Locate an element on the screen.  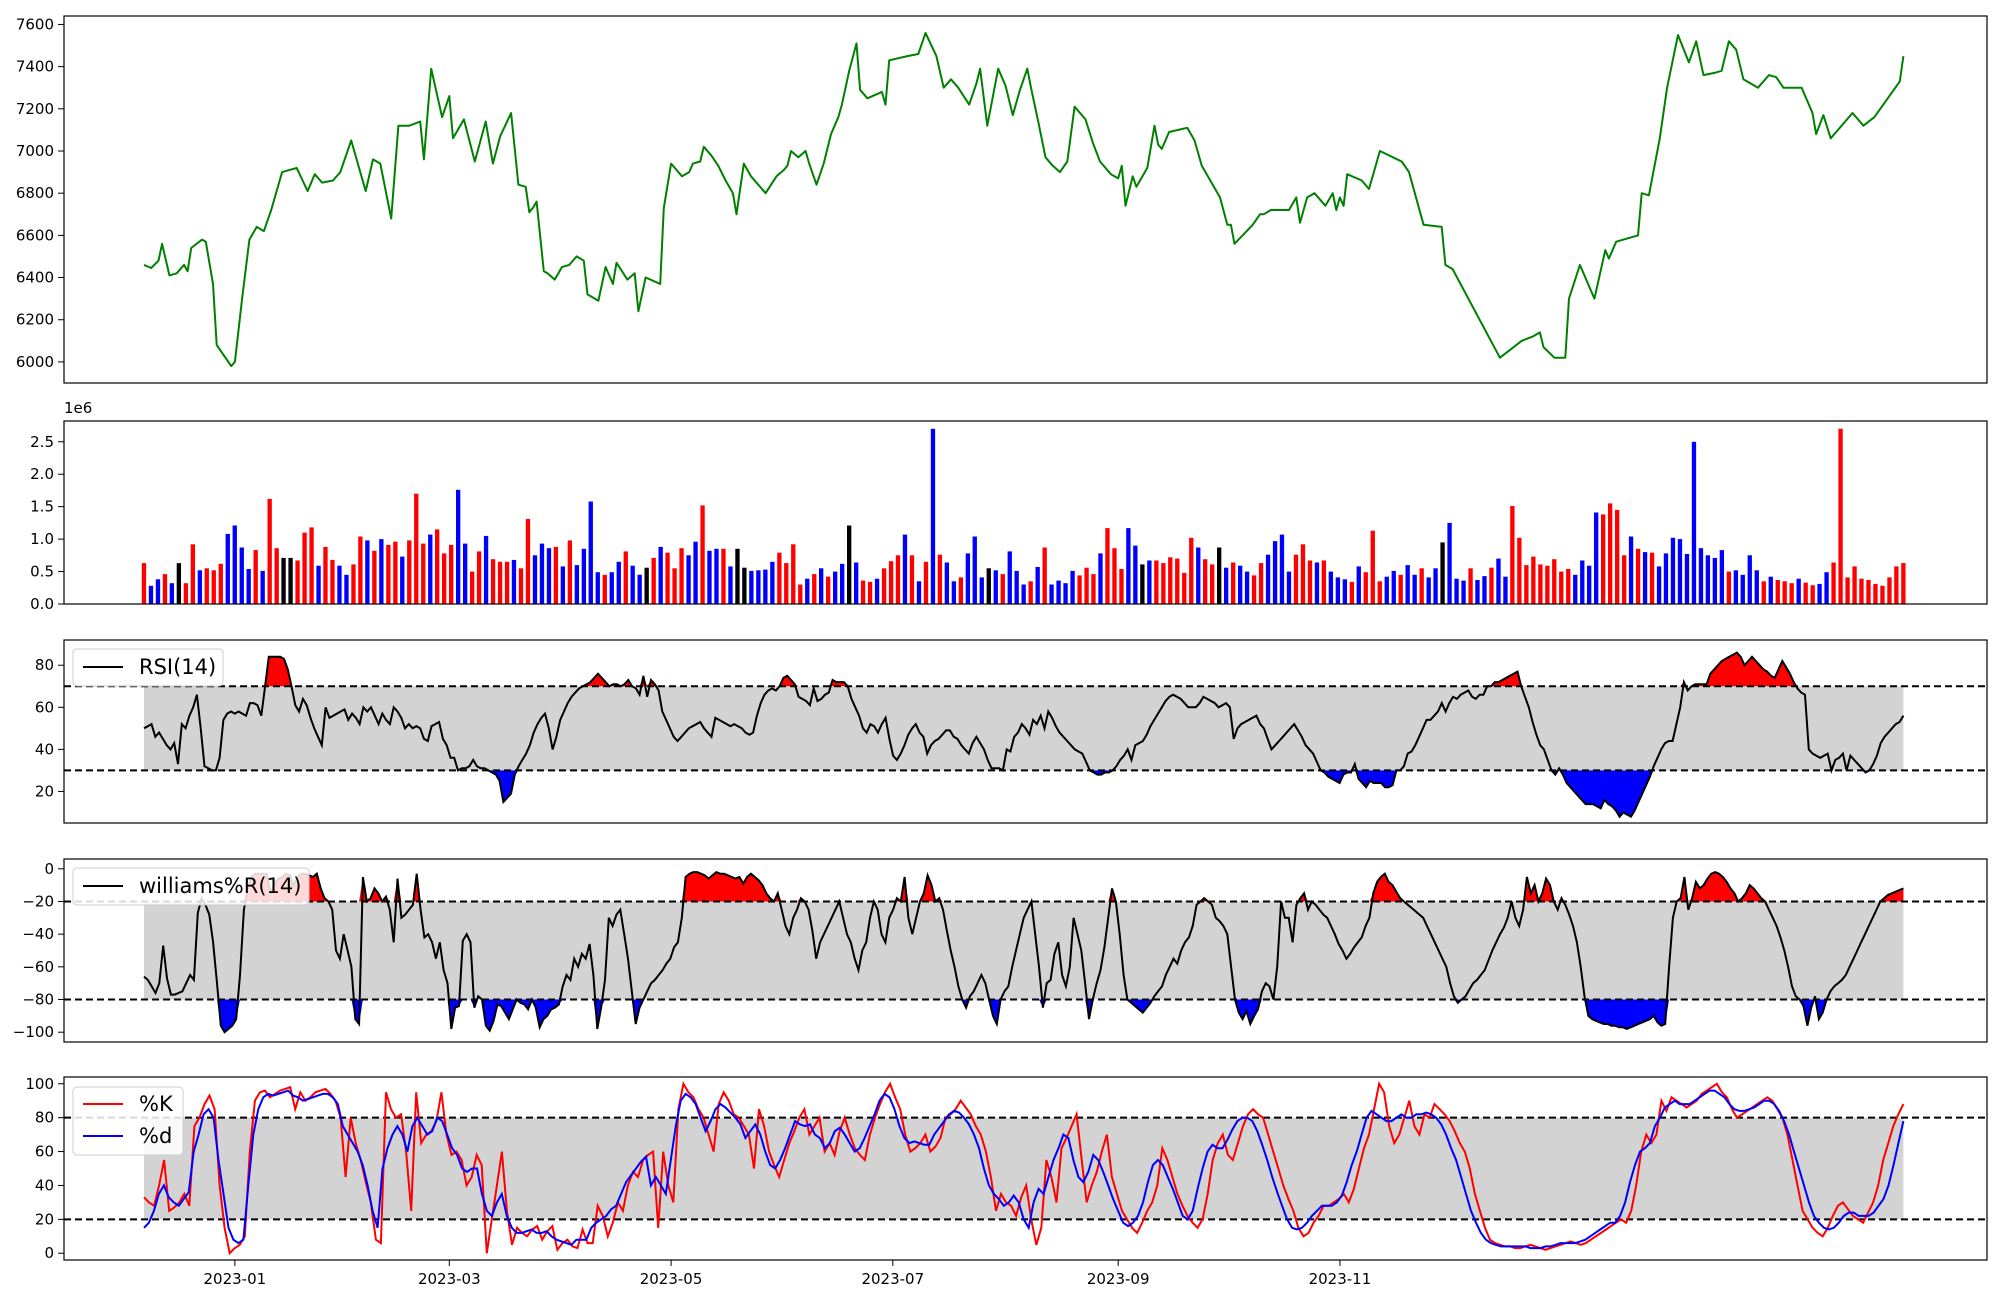
ytick-label: −20 is located at coordinates (38, 901).